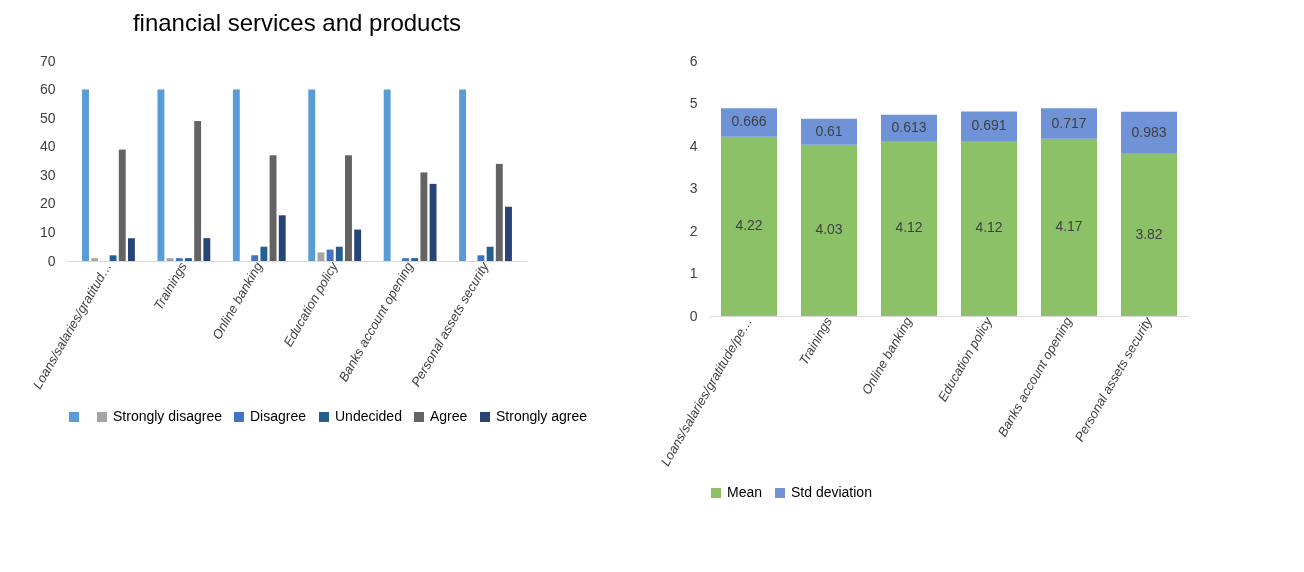 This screenshot has width=1304, height=572. I want to click on legend-label: Undecided, so click(368, 416).